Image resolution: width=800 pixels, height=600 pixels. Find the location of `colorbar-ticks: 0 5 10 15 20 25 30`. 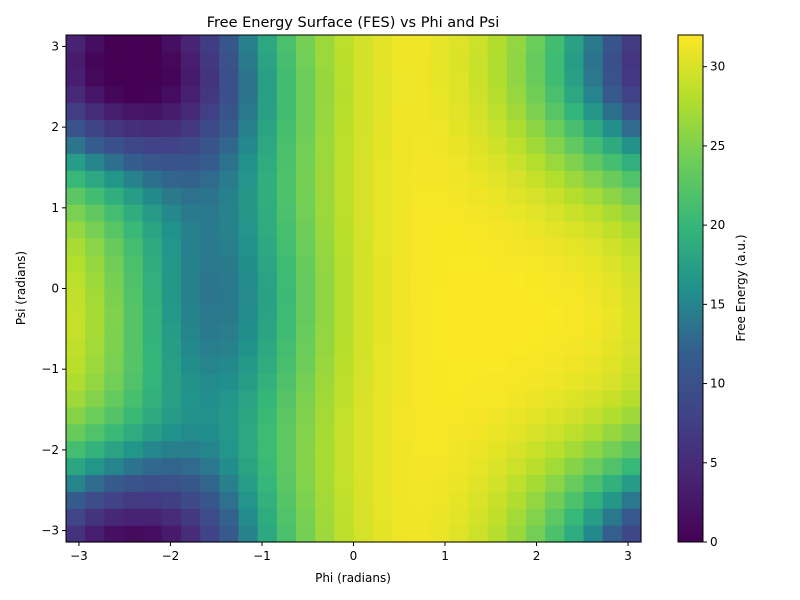

colorbar-ticks: 0 5 10 15 20 25 30 is located at coordinates (714, 304).